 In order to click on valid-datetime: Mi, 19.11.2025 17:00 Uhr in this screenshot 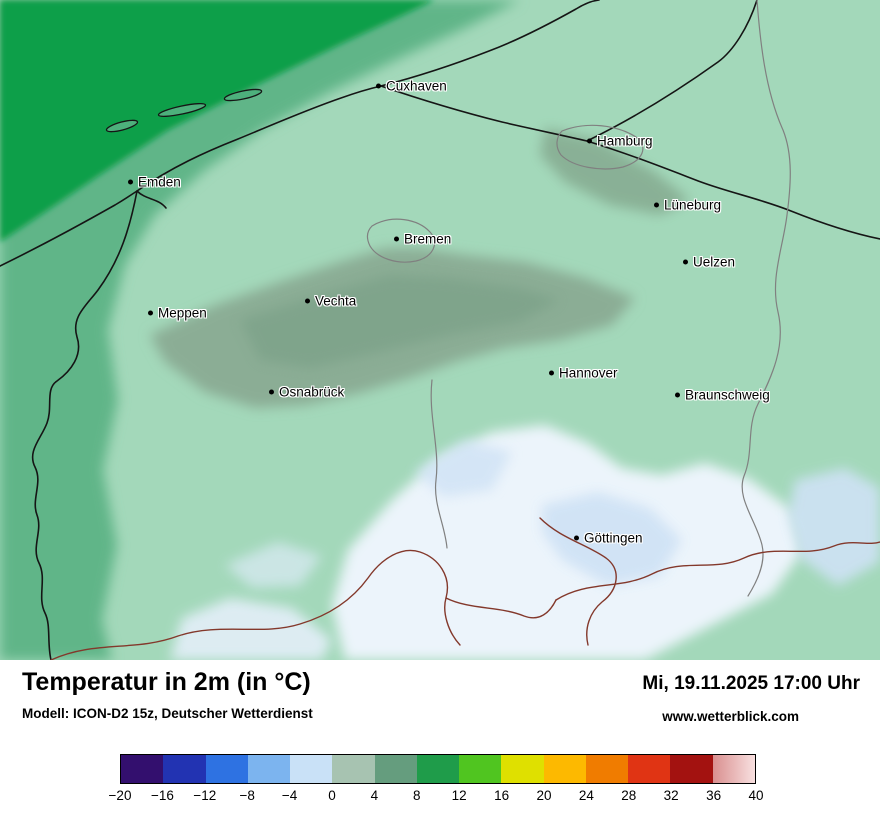, I will do `click(751, 683)`.